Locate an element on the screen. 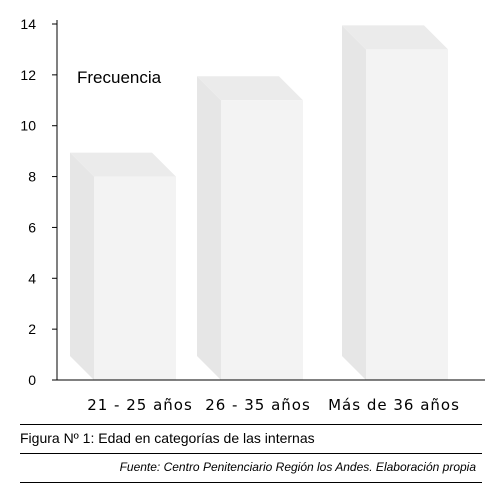 Image resolution: width=493 pixels, height=485 pixels. caption-top-rule is located at coordinates (251, 424).